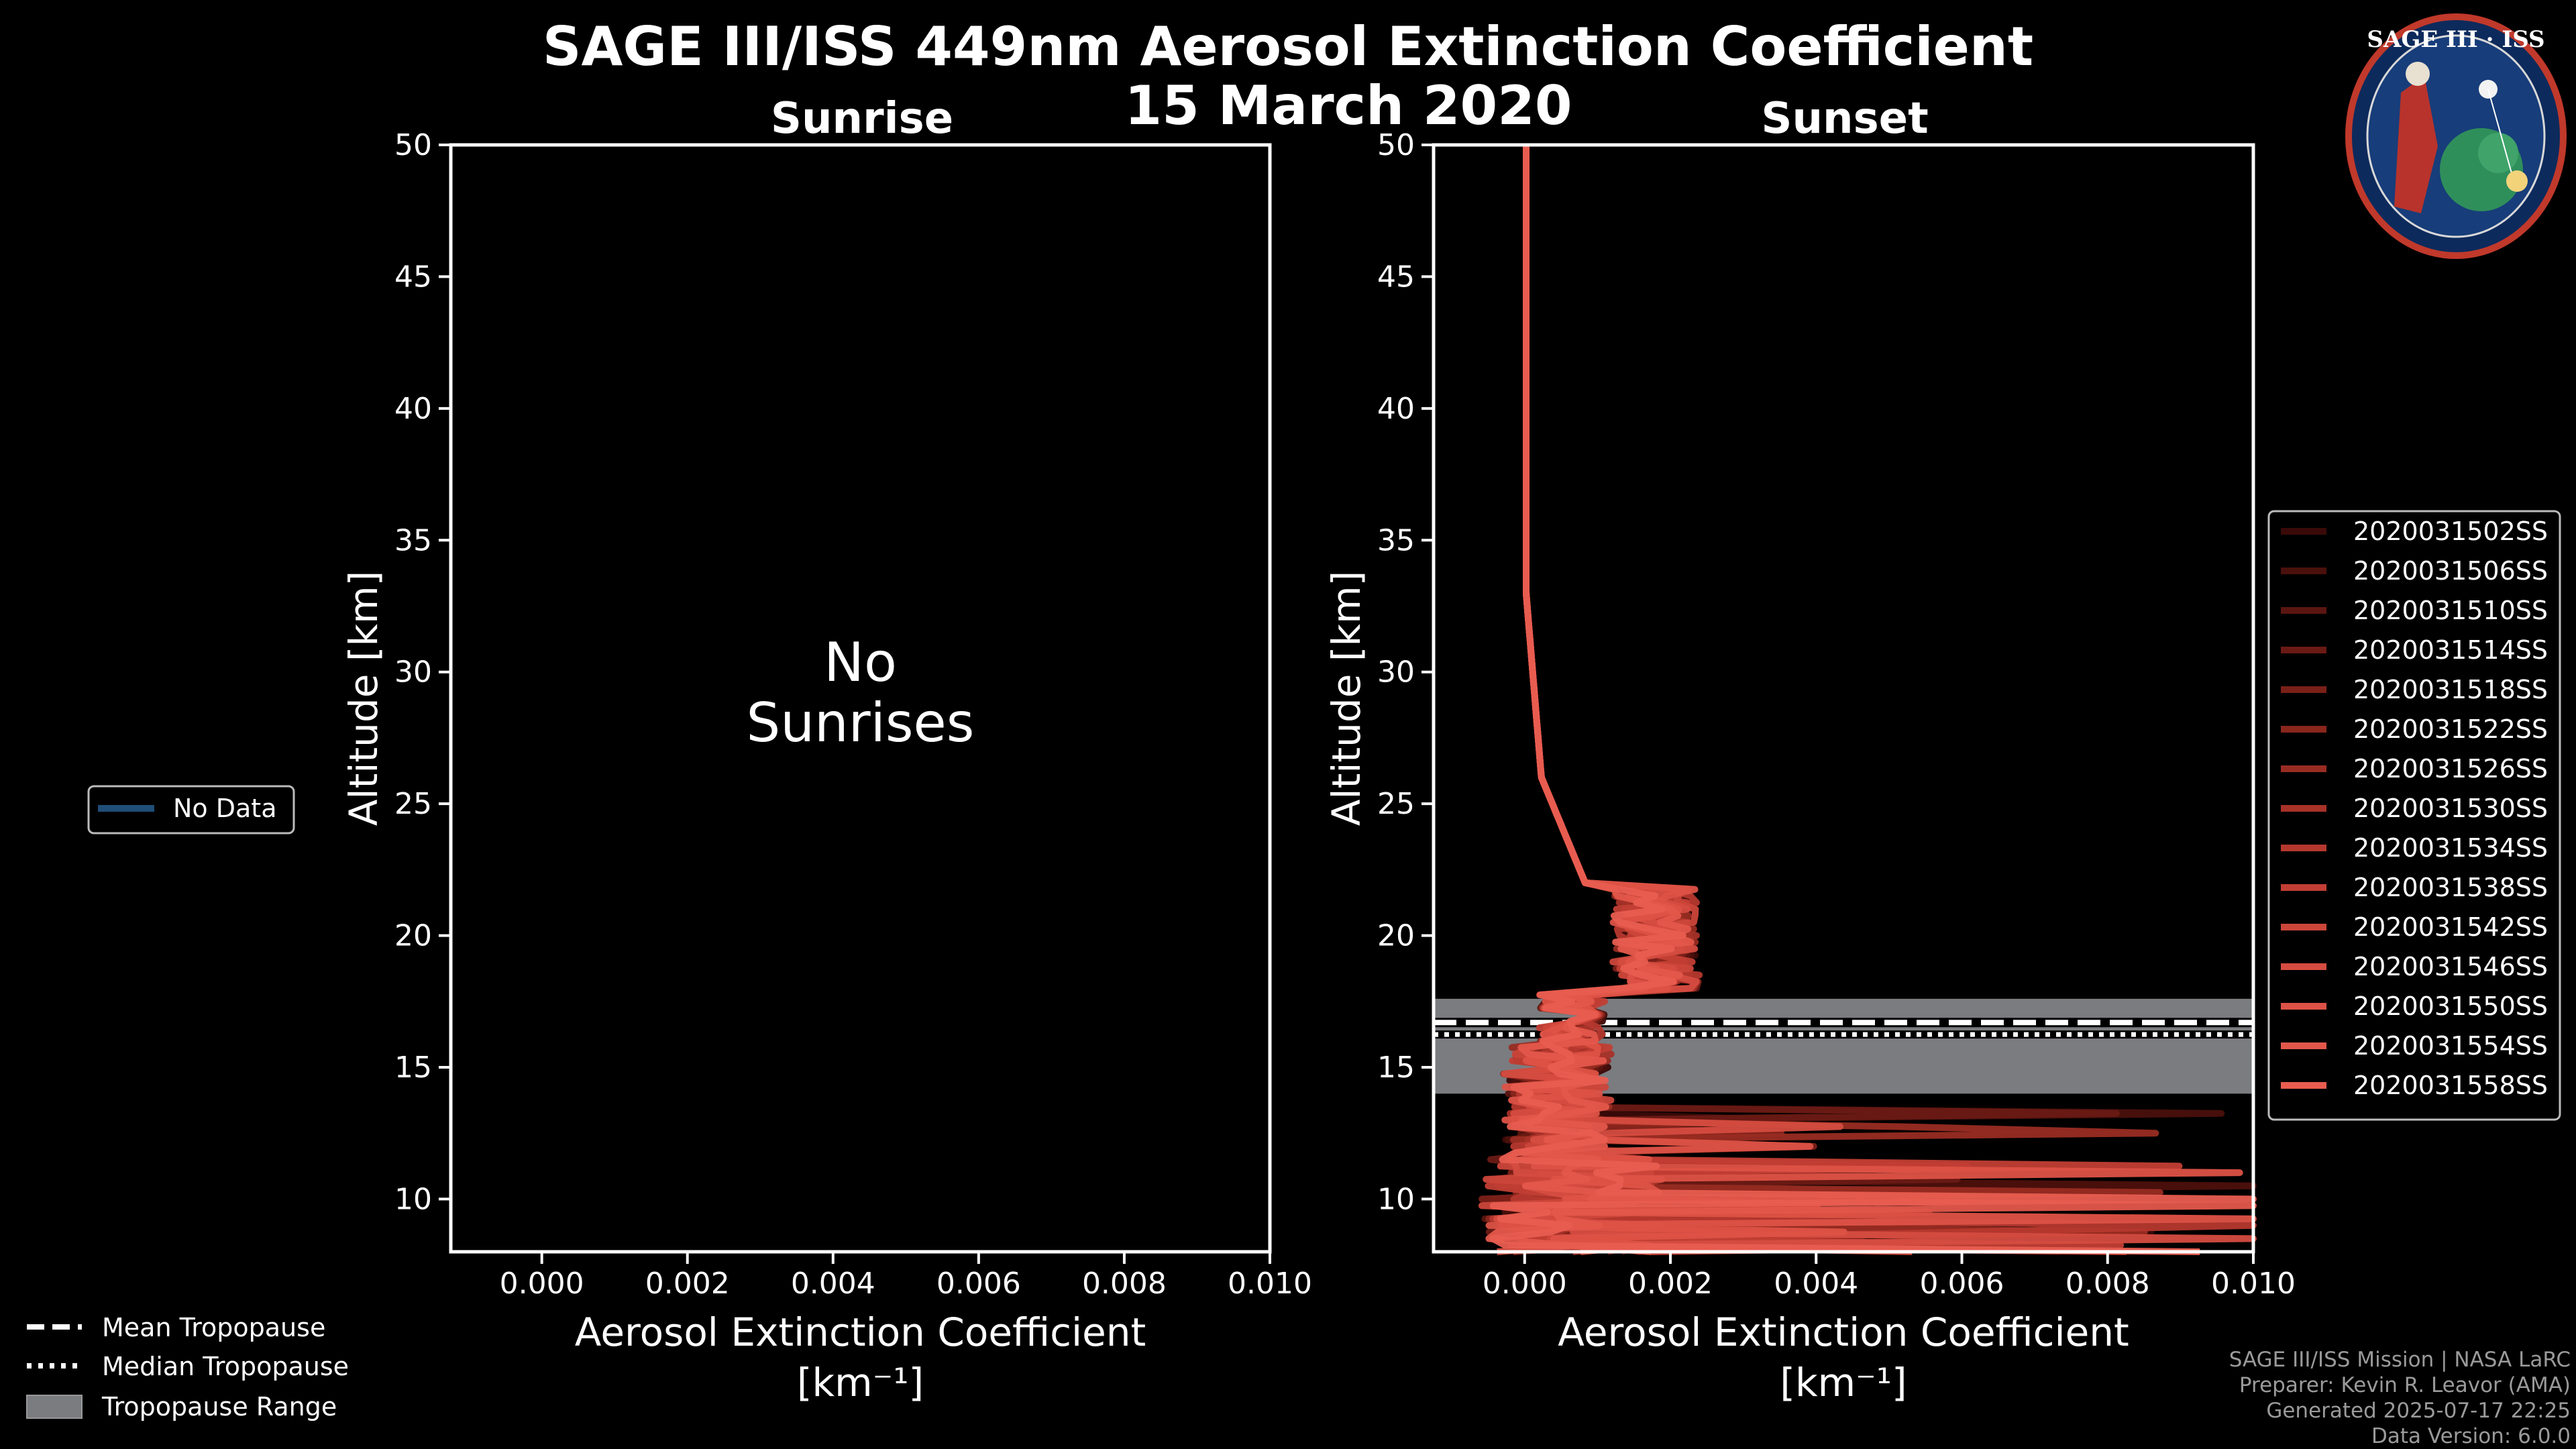  I want to click on series-legend-box, so click(2414, 815).